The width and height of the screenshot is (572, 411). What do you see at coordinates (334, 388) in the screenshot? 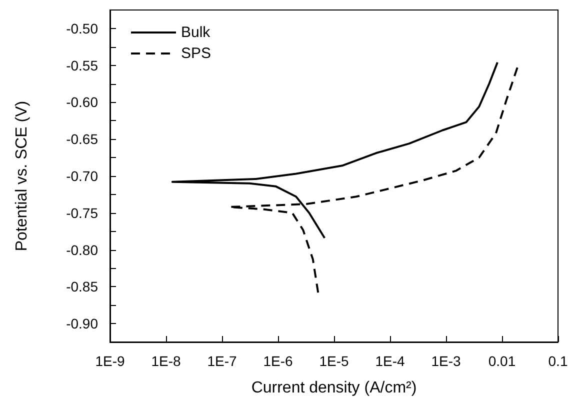
I see `x-axis-title: Current density (A/cm²)` at bounding box center [334, 388].